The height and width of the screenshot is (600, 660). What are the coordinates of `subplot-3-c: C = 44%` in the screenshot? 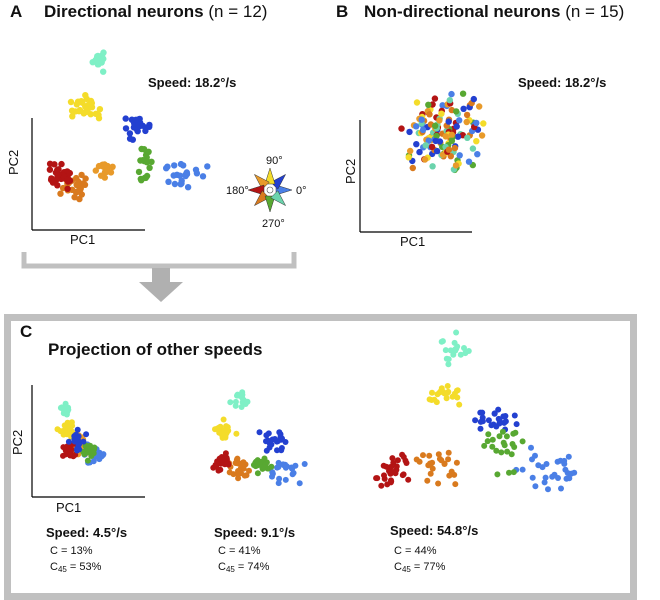 It's located at (415, 551).